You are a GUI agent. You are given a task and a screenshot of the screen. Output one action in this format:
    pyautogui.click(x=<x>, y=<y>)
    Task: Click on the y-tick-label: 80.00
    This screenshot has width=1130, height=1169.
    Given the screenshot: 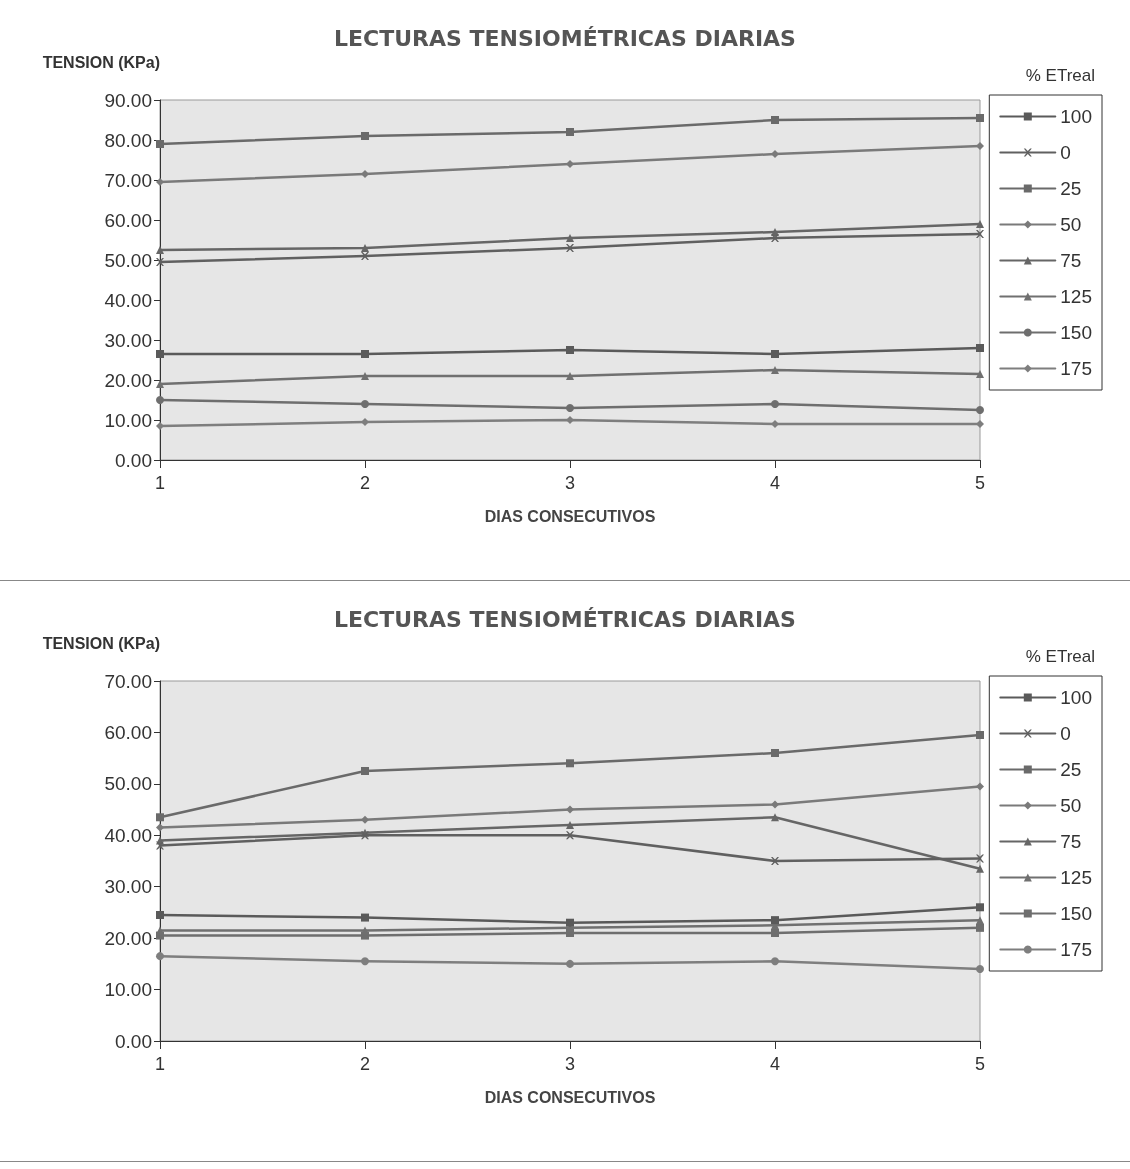 What is the action you would take?
    pyautogui.click(x=128, y=140)
    